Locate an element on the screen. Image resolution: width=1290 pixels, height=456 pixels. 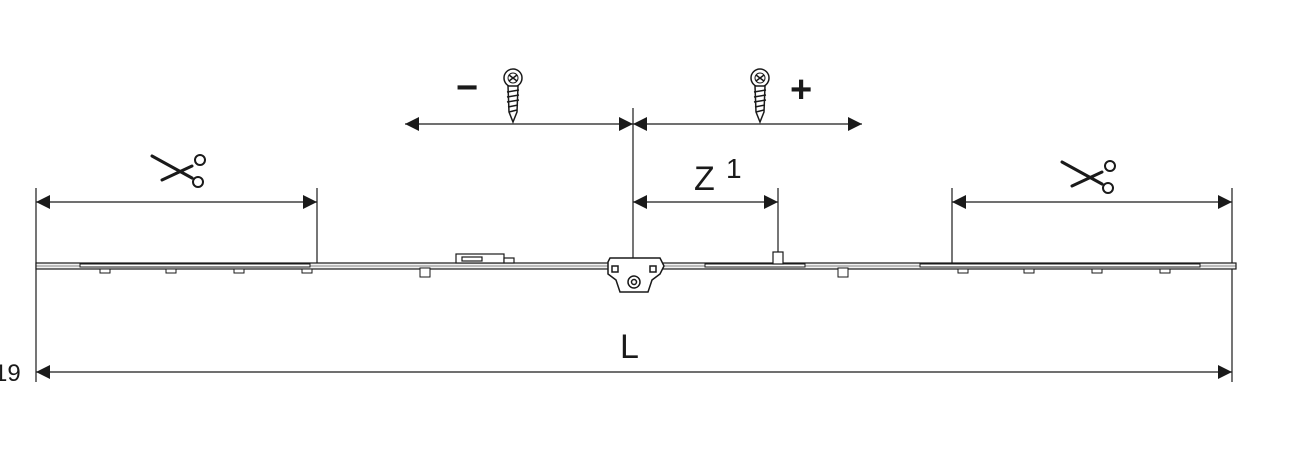
gearbox is located at coordinates (636, 275).